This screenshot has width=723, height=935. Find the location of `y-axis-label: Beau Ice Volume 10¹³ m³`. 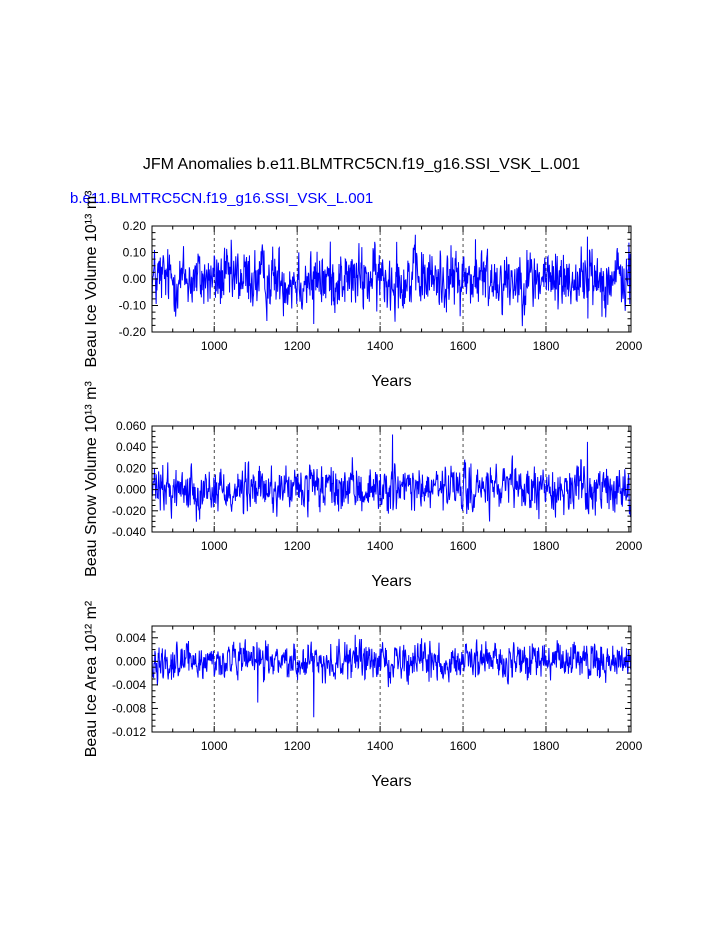

y-axis-label: Beau Ice Volume 10¹³ m³ is located at coordinates (91, 279).